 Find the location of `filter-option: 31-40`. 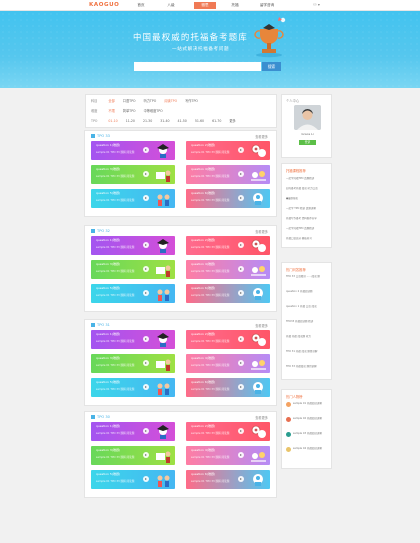

filter-option: 31-40 is located at coordinates (165, 121).